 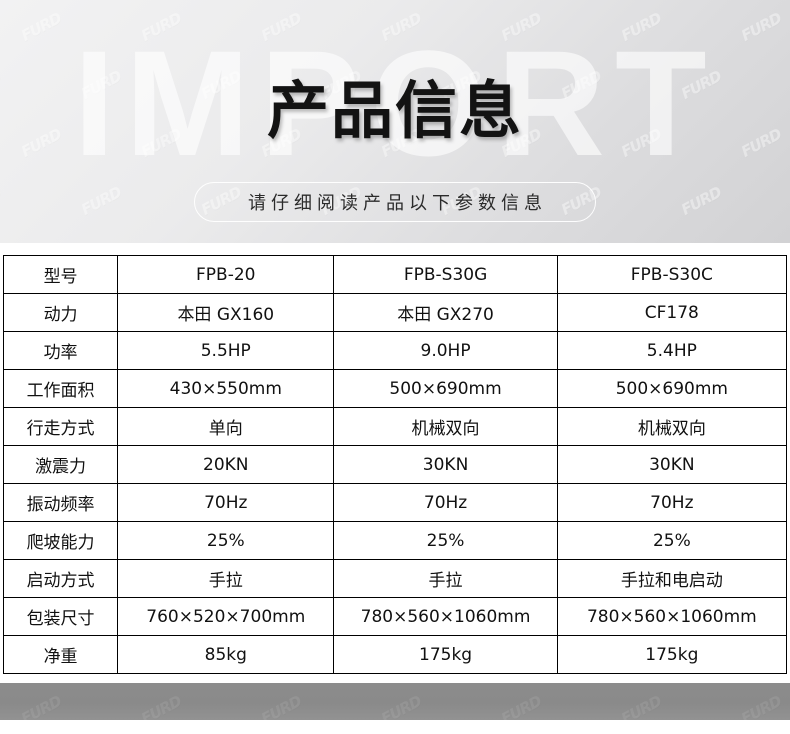 I want to click on table-row: 行走方式 单向 机械双向 机械双向, so click(x=395, y=426).